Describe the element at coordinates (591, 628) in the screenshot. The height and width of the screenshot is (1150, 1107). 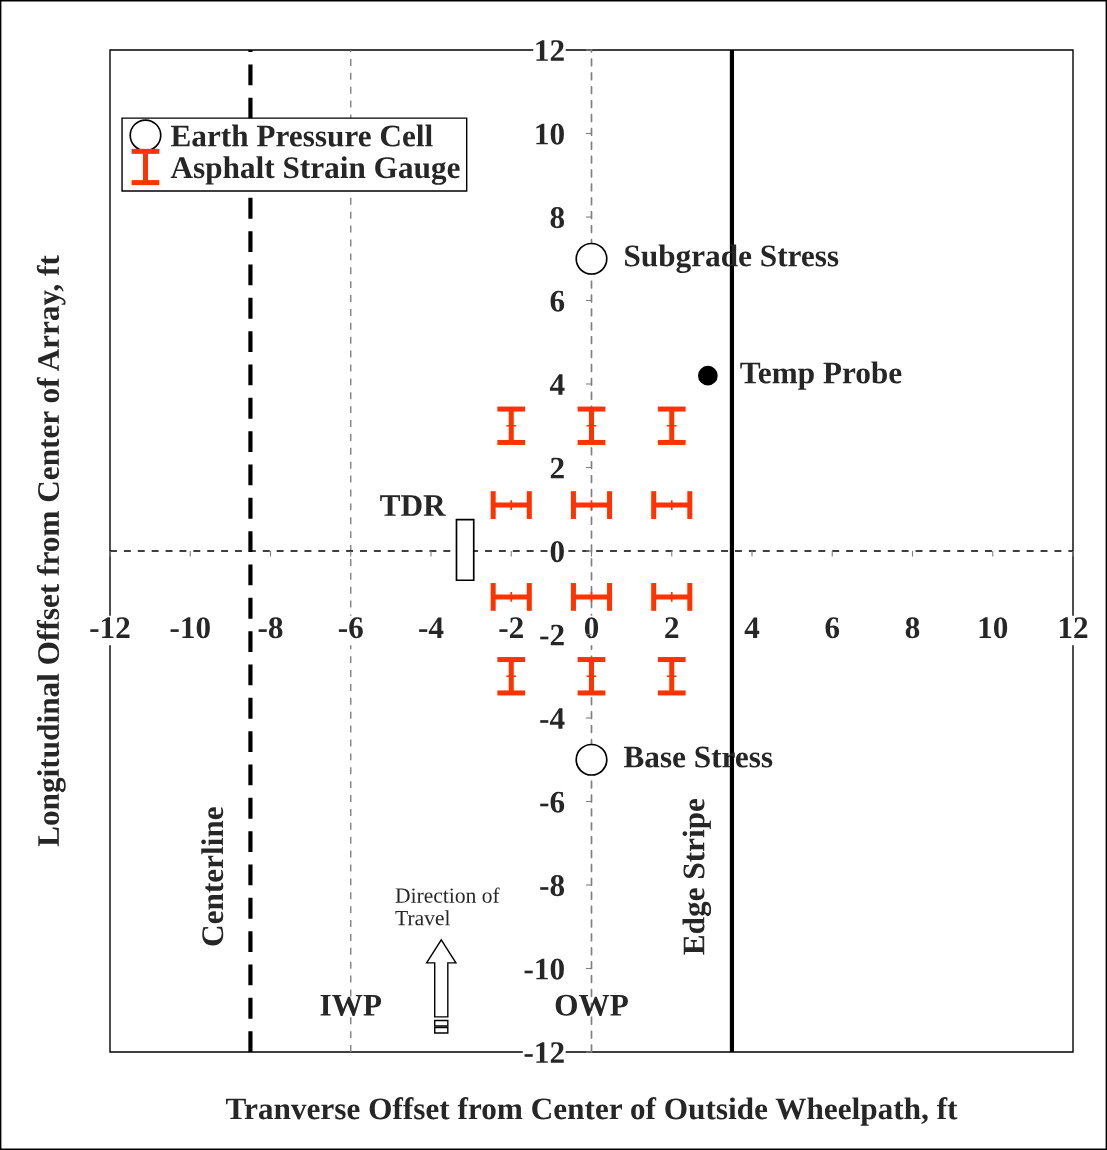
I see `x-tick-label: 0` at that location.